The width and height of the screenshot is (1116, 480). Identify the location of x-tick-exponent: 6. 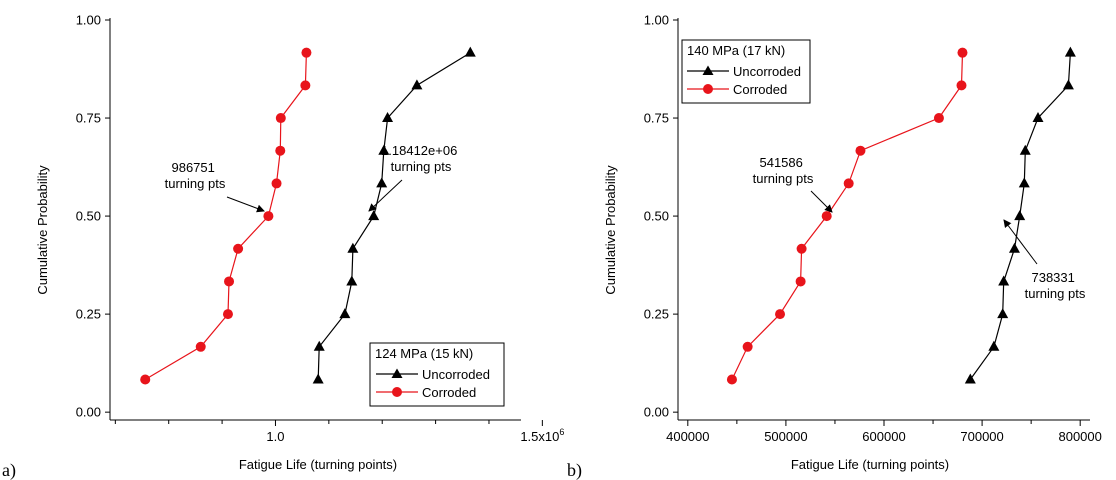
(561, 432).